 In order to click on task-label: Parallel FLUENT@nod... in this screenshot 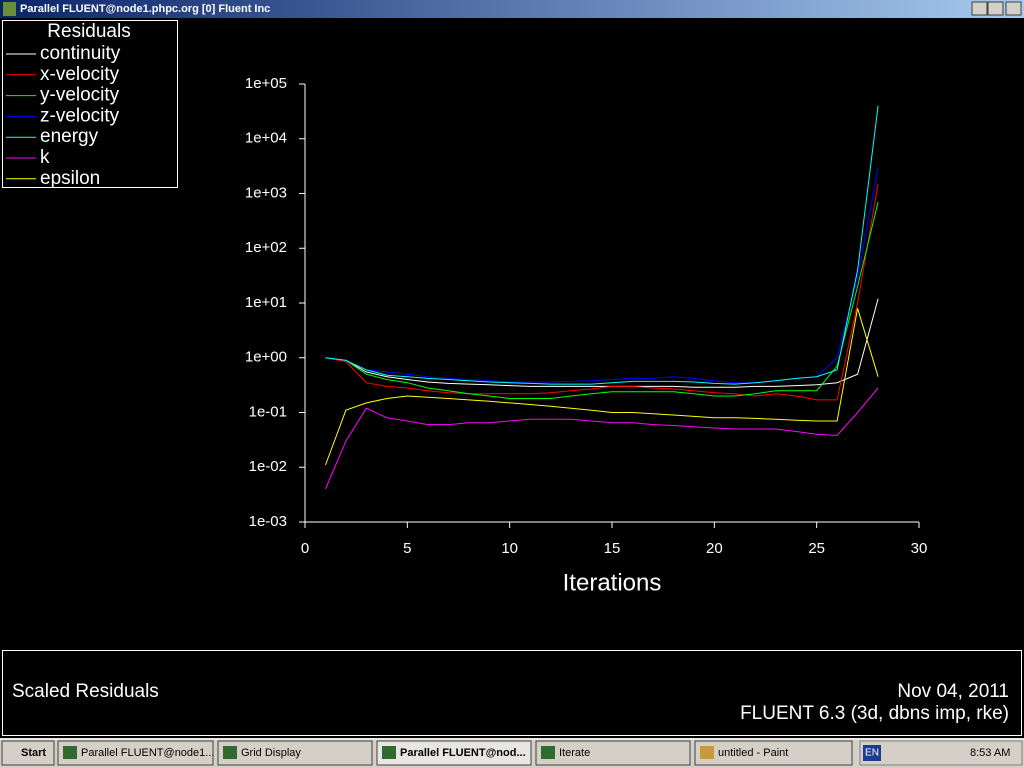, I will do `click(463, 753)`.